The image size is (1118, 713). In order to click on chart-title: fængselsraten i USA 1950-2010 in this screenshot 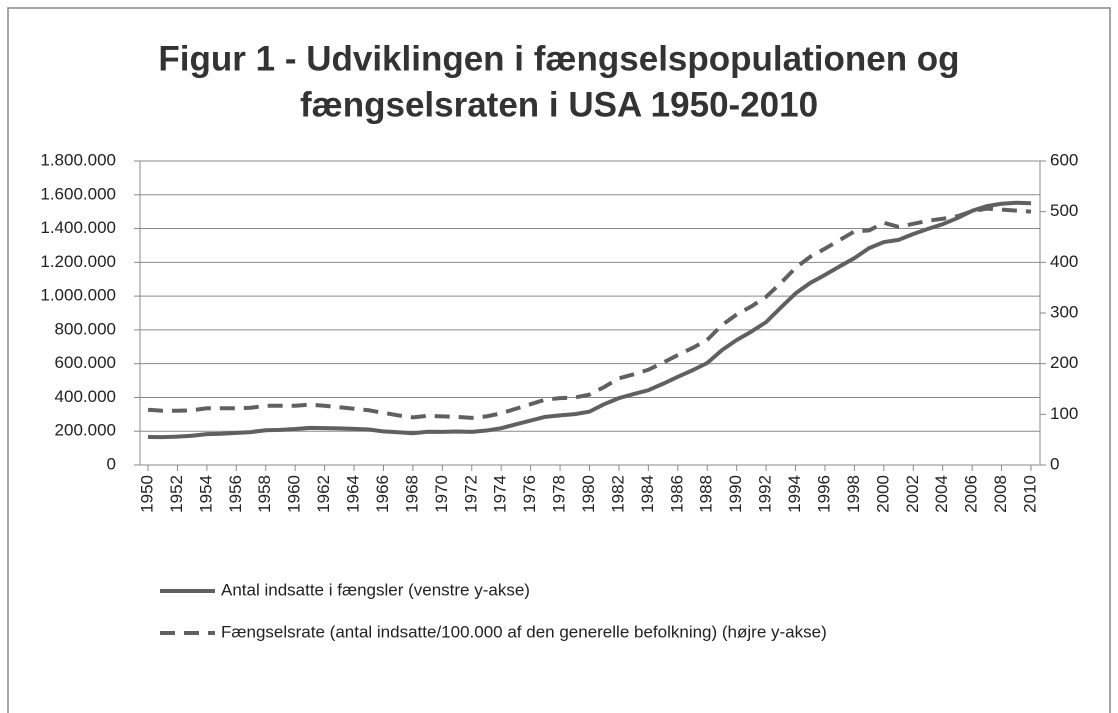, I will do `click(559, 104)`.